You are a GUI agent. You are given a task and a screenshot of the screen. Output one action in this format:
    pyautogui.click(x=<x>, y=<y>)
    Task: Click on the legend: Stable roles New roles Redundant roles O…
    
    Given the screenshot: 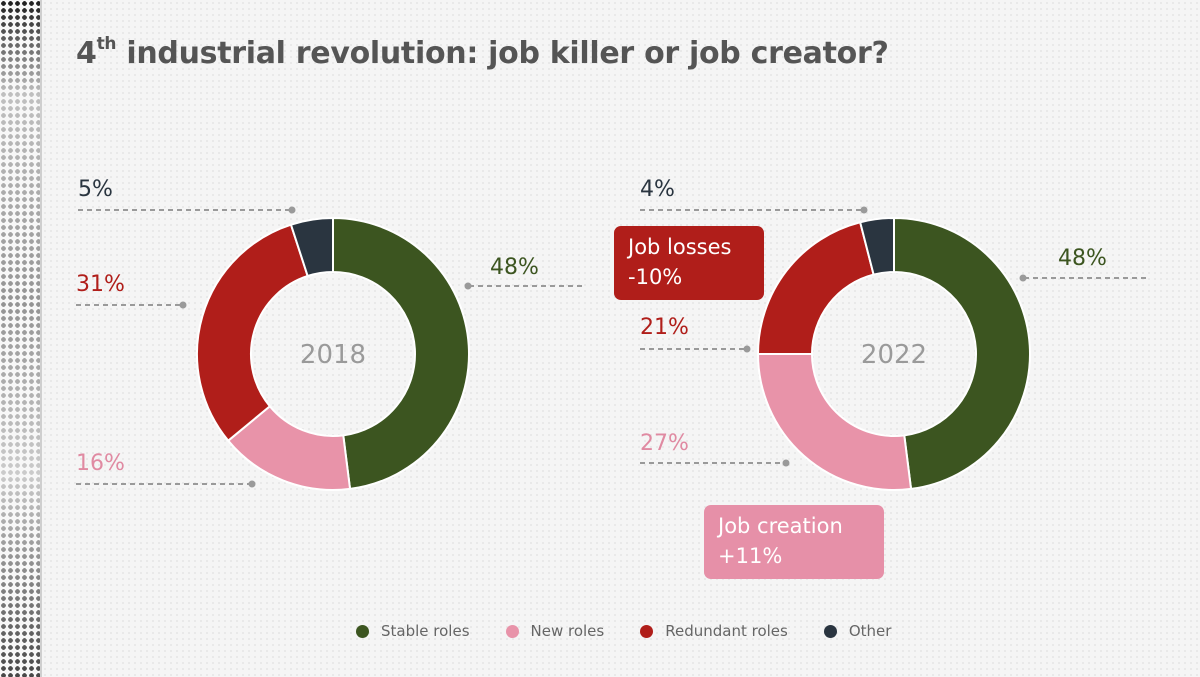 What is the action you would take?
    pyautogui.click(x=623, y=631)
    